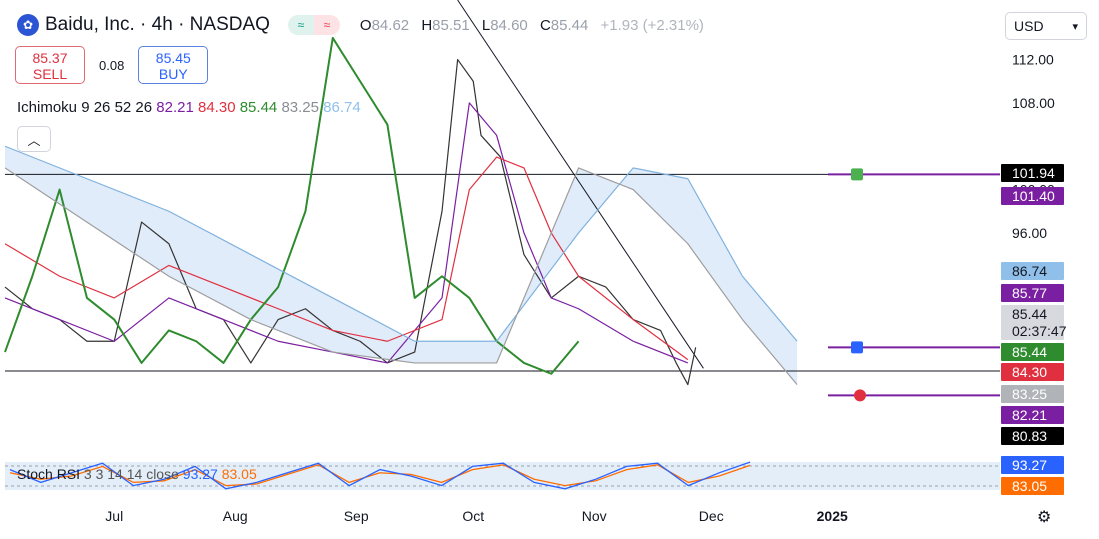 This screenshot has width=1099, height=539. What do you see at coordinates (49, 474) in the screenshot?
I see `stoch-name: Stoch RSI` at bounding box center [49, 474].